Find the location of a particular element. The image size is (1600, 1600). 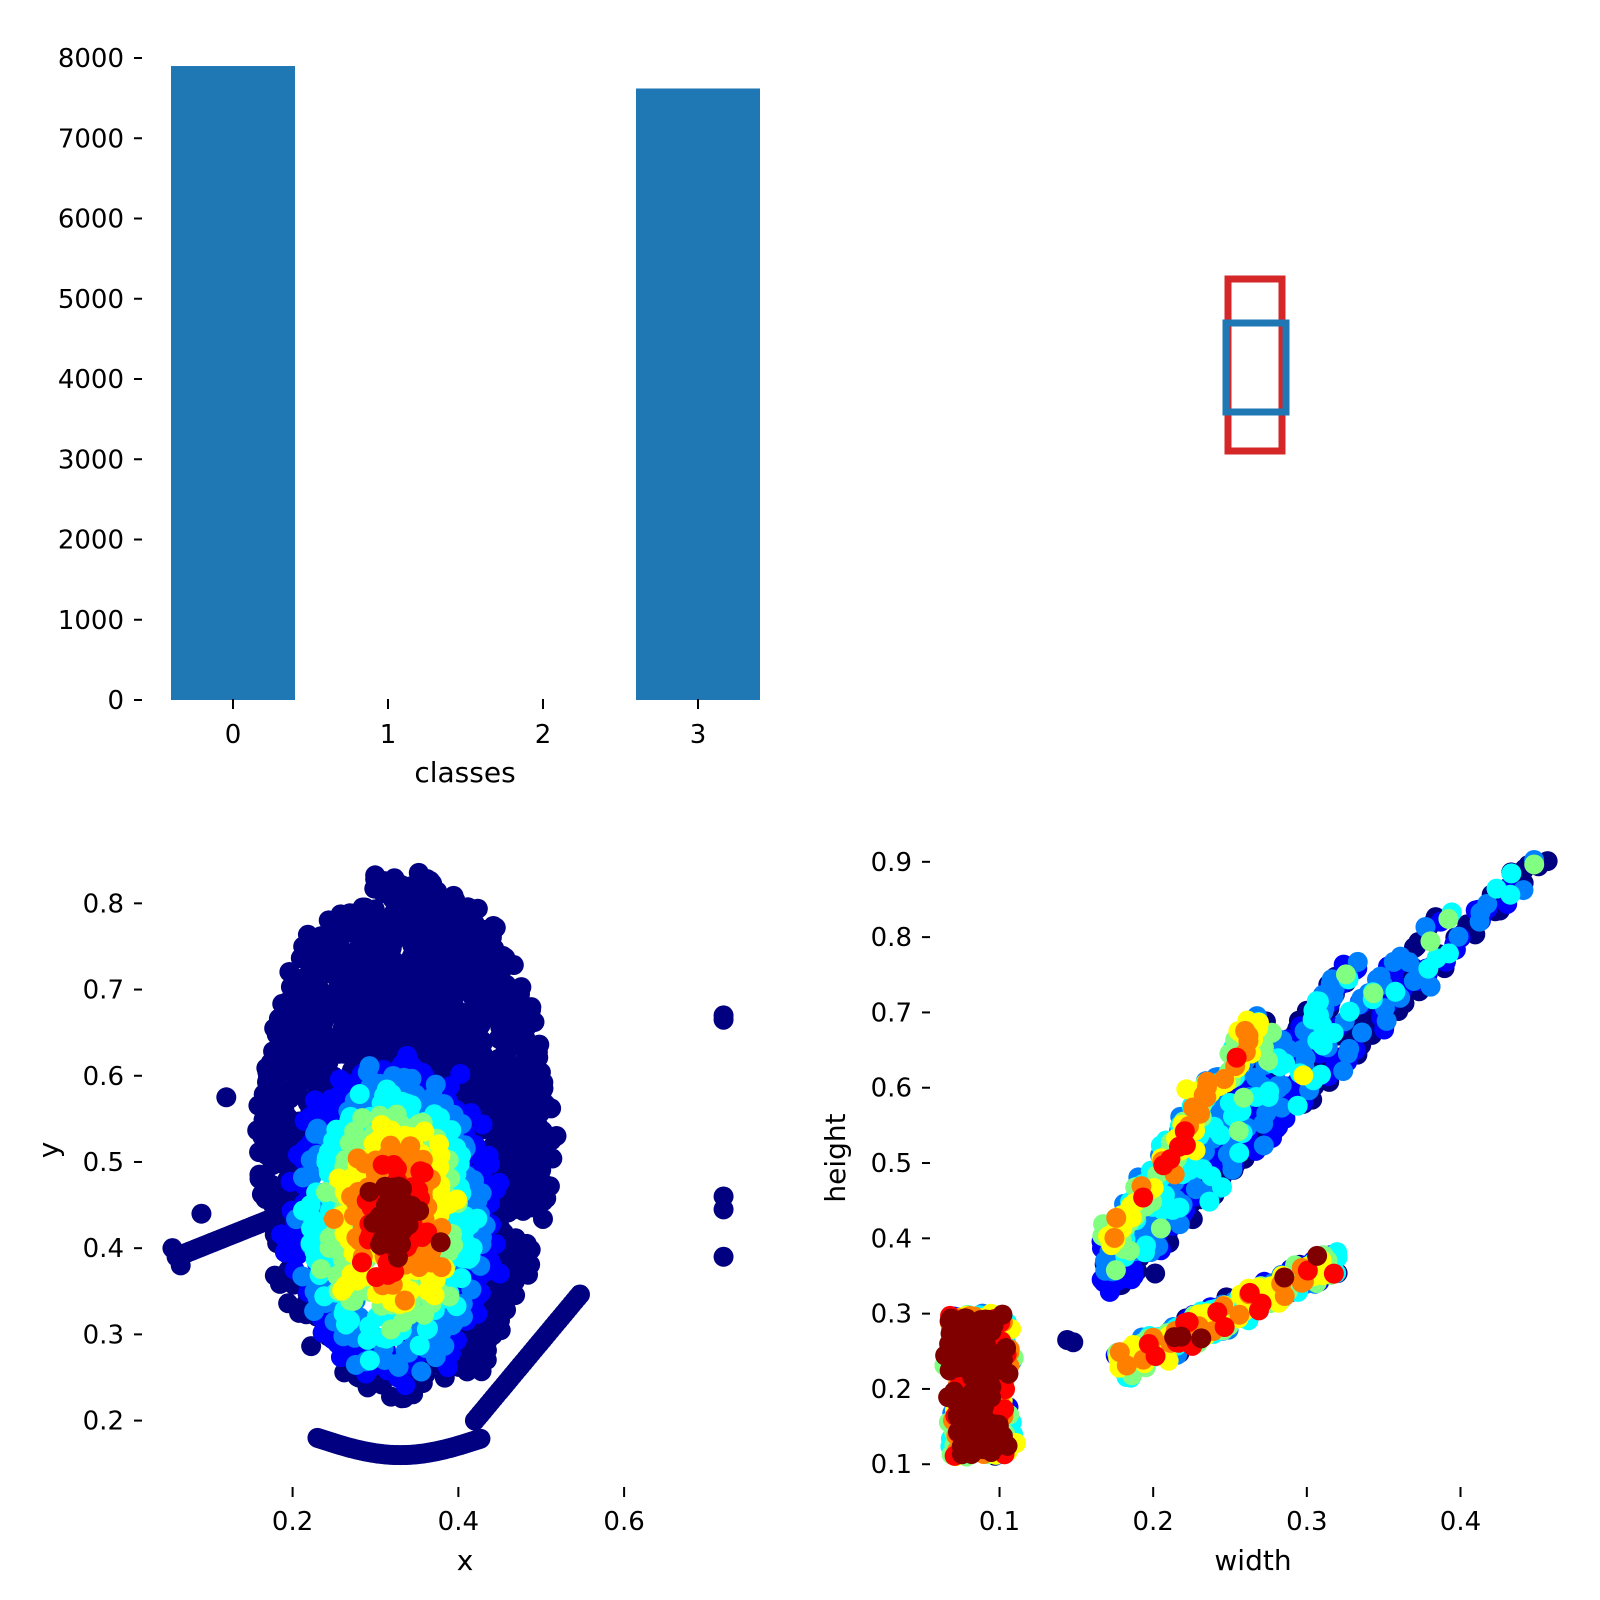

x-axis-label: width is located at coordinates (1252, 1560).